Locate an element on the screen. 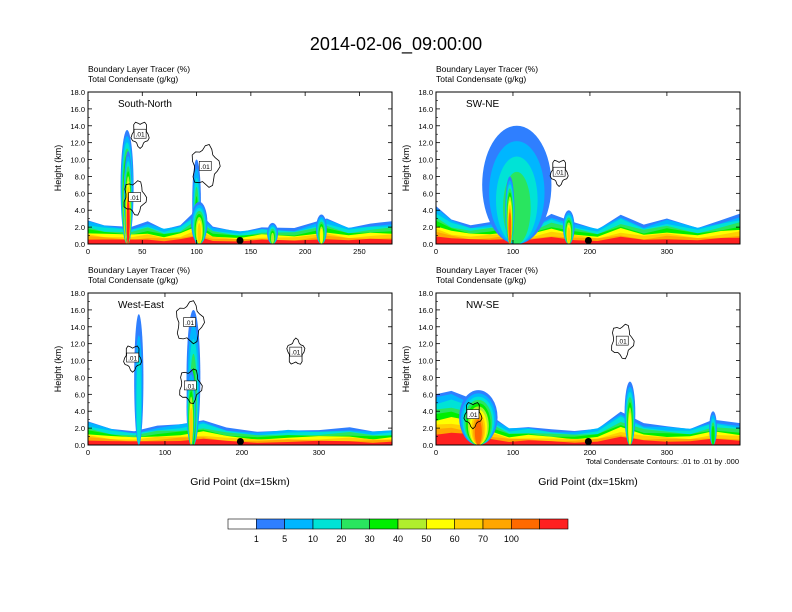 The width and height of the screenshot is (792, 612). colorbar-legend: 1 5 10 20 30 40 50 60 70 100 is located at coordinates (398, 531).